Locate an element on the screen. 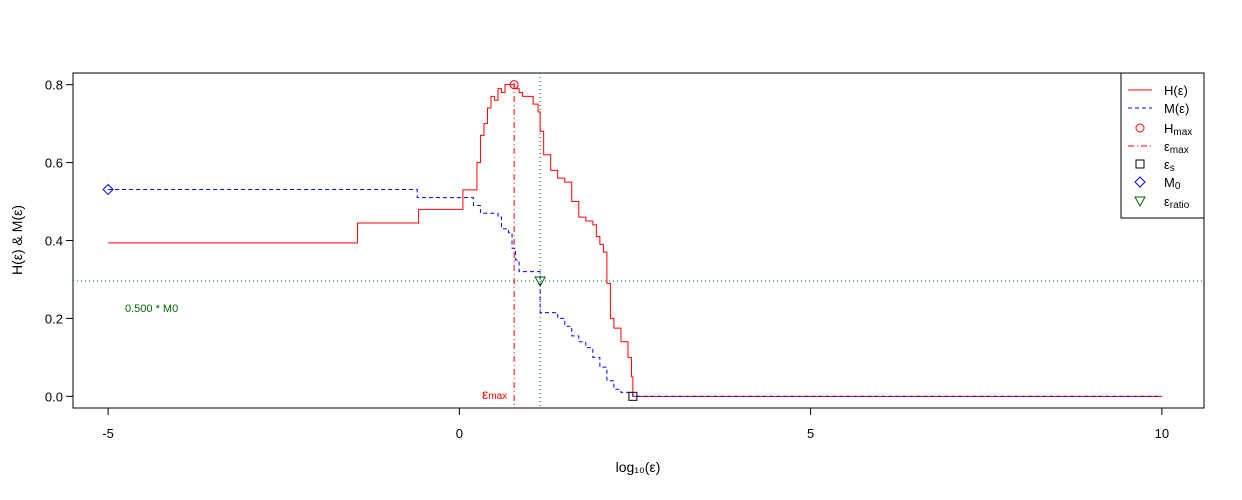  legend-label-M0: M0 is located at coordinates (1172, 183).